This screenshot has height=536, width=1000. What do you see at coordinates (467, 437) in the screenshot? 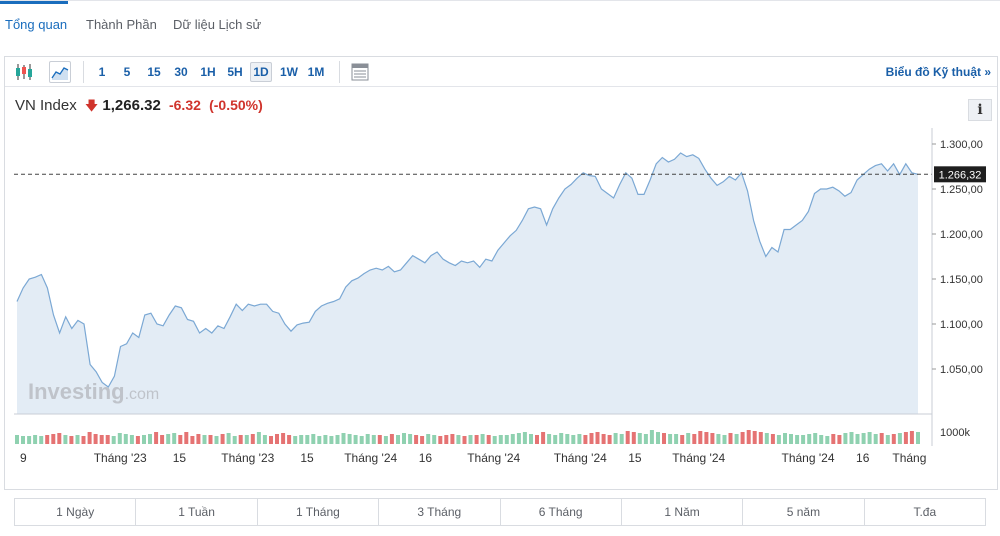
I see `volume-bars` at bounding box center [467, 437].